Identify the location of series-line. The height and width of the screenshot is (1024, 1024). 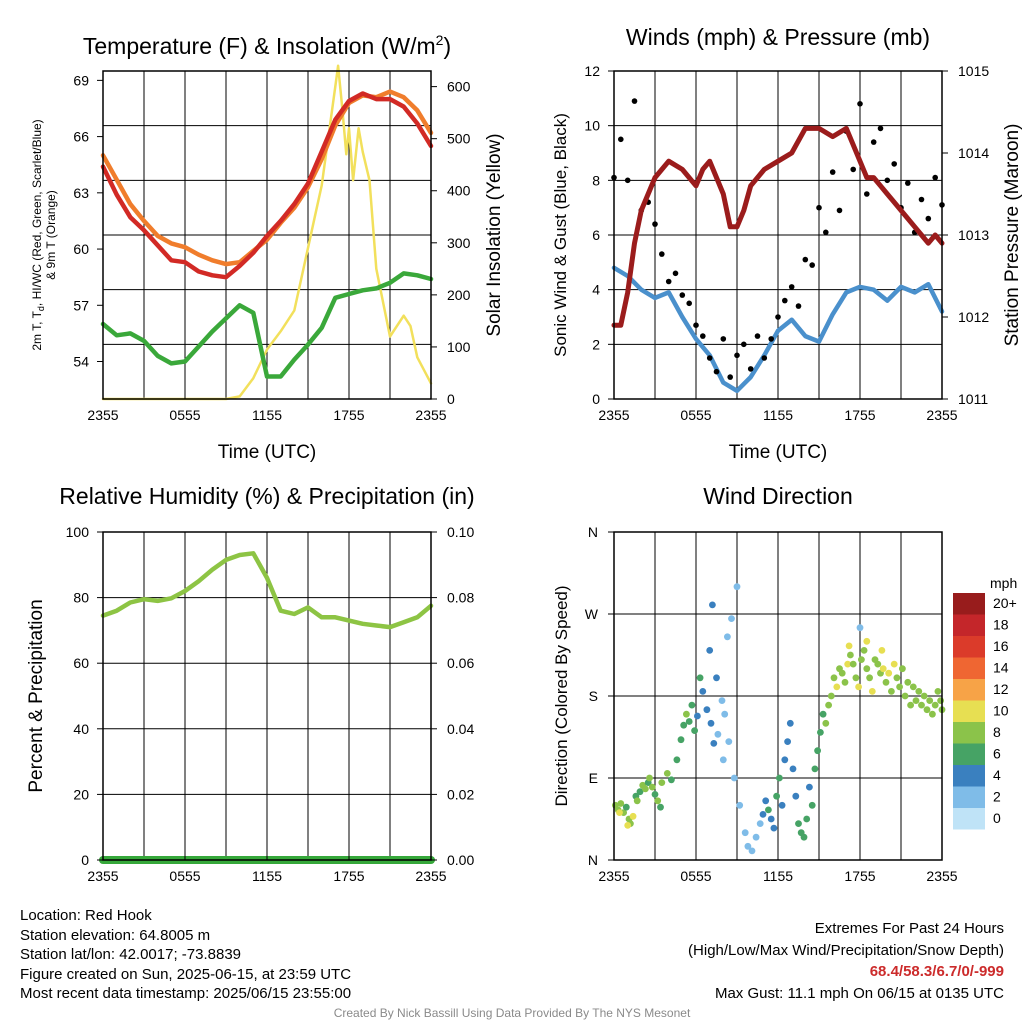
(267, 185).